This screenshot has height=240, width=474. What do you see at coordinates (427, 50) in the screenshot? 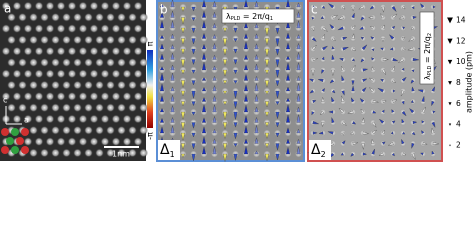
I see `text: = 2π/q` at bounding box center [427, 50].